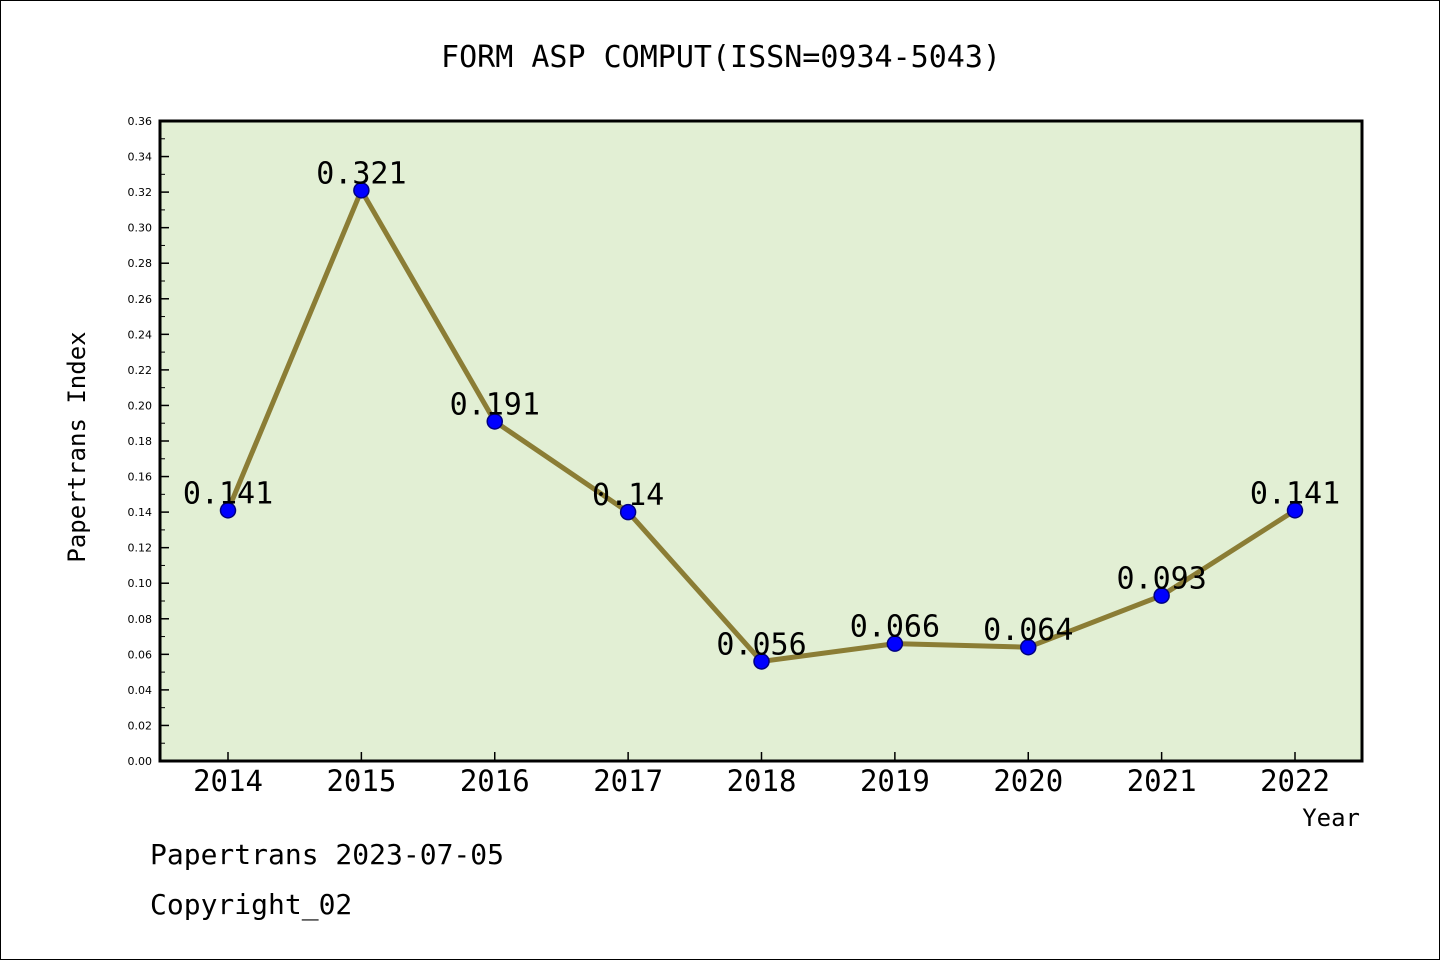 The width and height of the screenshot is (1440, 964). I want to click on footer-copyright: Copyright_02, so click(251, 905).